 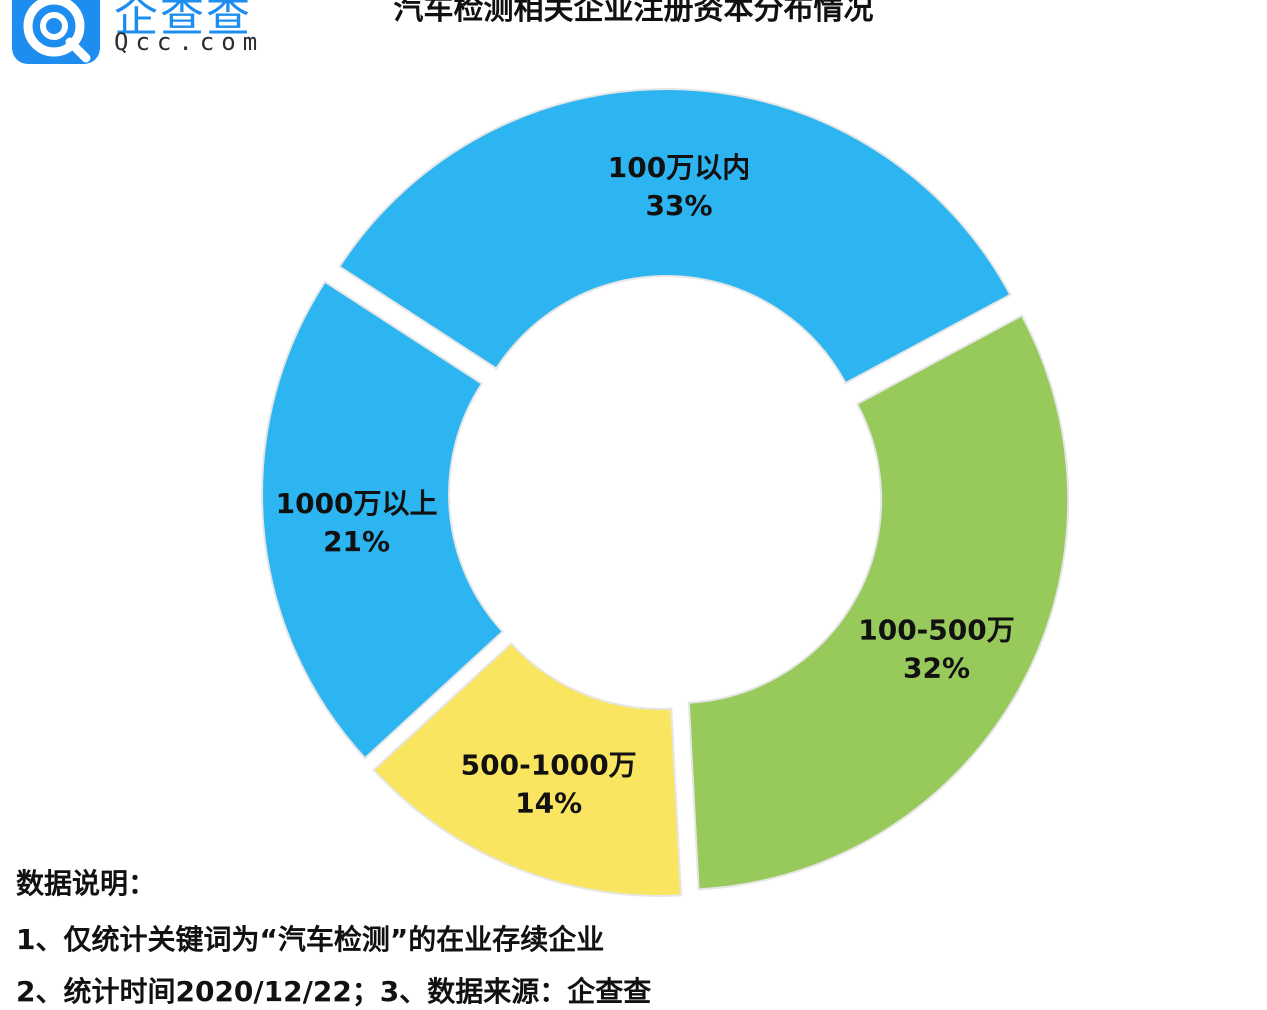 I want to click on logo-en-text: Qcc.com, so click(x=189, y=42).